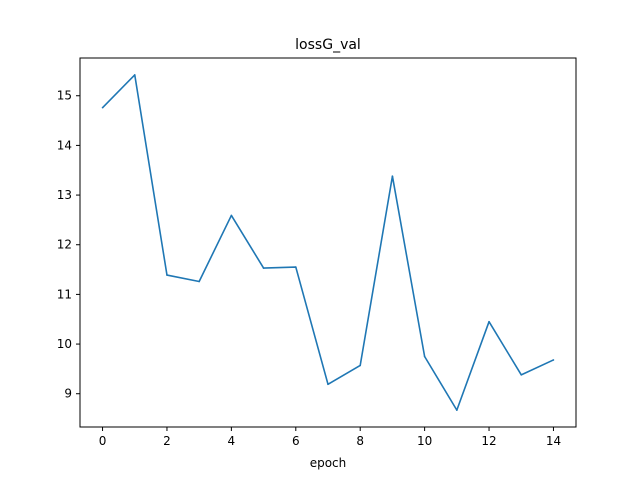 The height and width of the screenshot is (480, 640). I want to click on x-tick-label: 0, so click(103, 441).